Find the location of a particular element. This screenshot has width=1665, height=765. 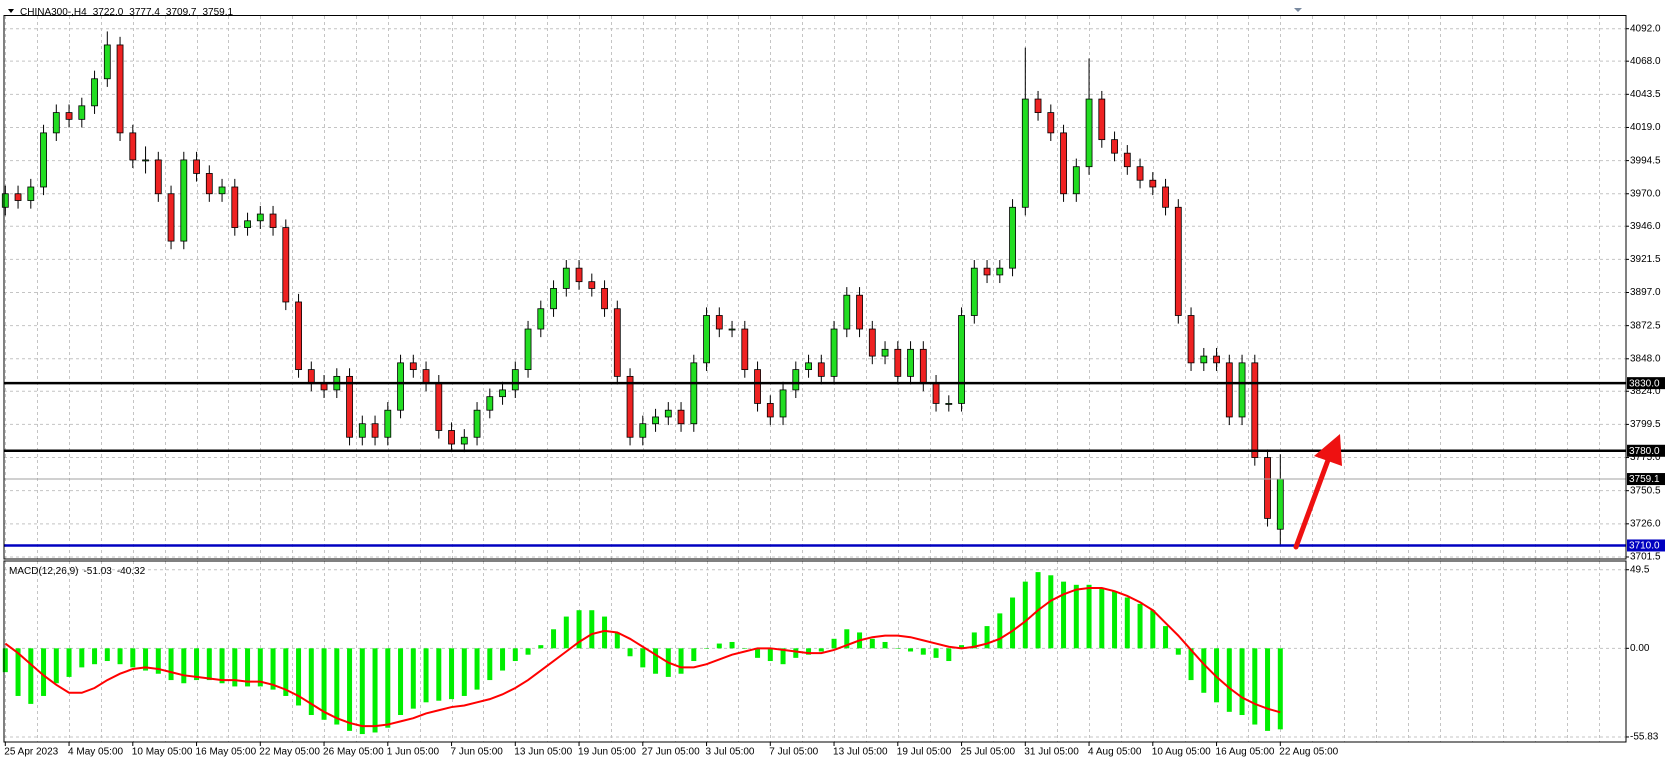

x-tick-label: 19 Jul 05:00 is located at coordinates (924, 752).